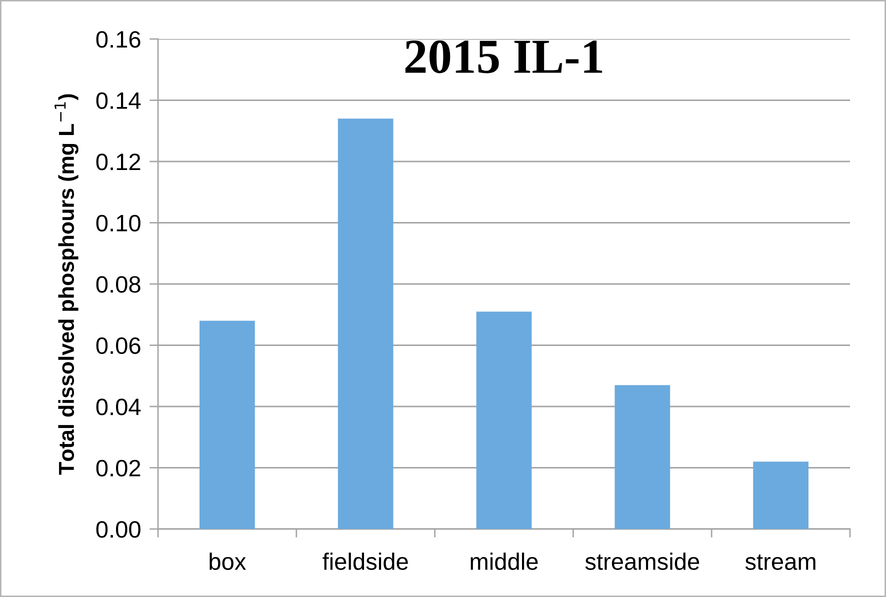  I want to click on y-tick-label: 0.02, so click(118, 468).